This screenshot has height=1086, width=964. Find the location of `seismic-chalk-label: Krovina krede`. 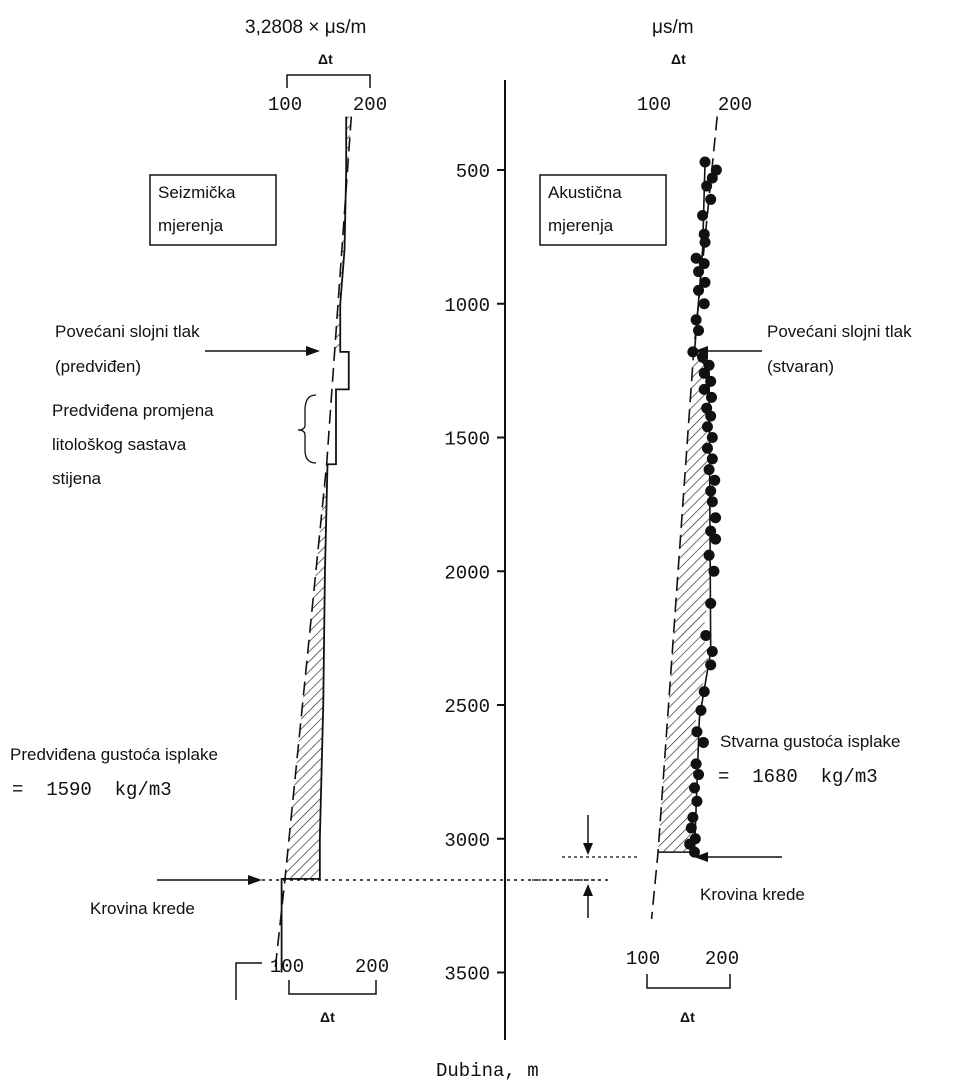

seismic-chalk-label: Krovina krede is located at coordinates (142, 908).